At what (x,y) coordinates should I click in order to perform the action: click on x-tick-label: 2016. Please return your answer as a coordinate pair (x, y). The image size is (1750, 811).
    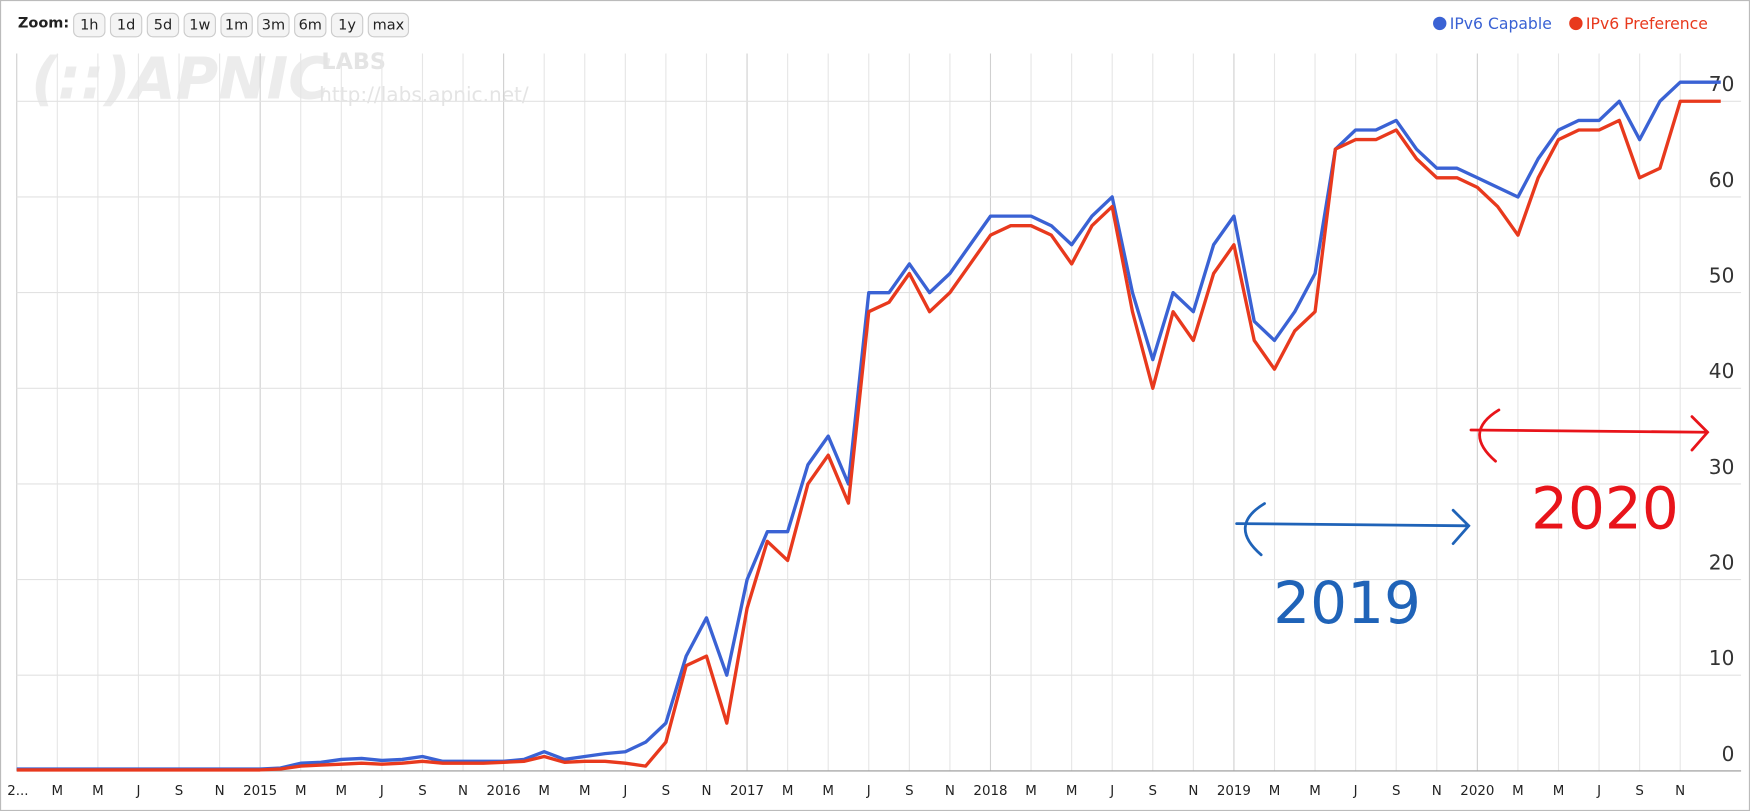
    Looking at the image, I should click on (504, 791).